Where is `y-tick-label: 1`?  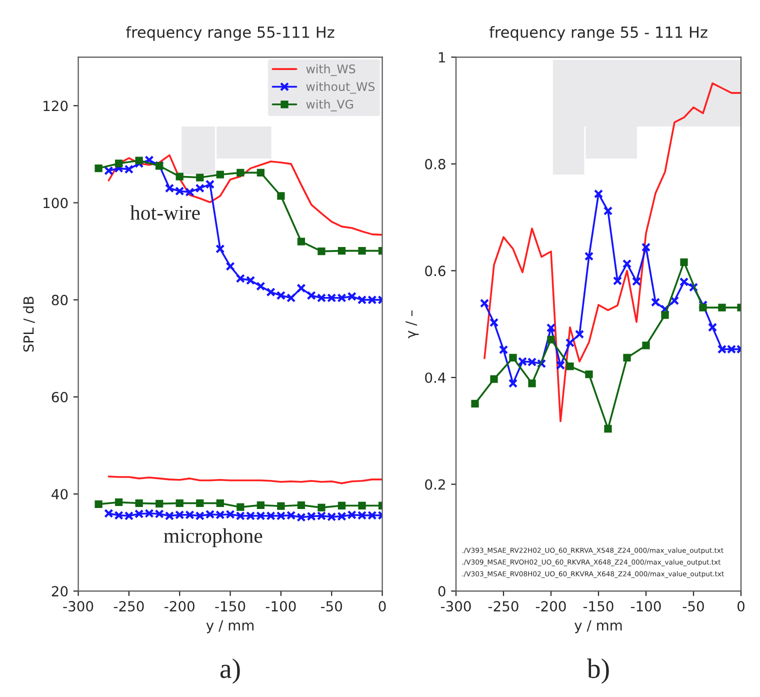 y-tick-label: 1 is located at coordinates (441, 57).